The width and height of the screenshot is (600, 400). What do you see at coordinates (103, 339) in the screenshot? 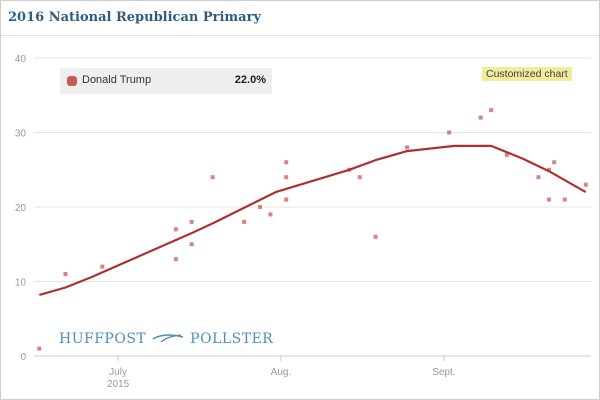
I see `logo-huffpost-text: HUFFPOST` at bounding box center [103, 339].